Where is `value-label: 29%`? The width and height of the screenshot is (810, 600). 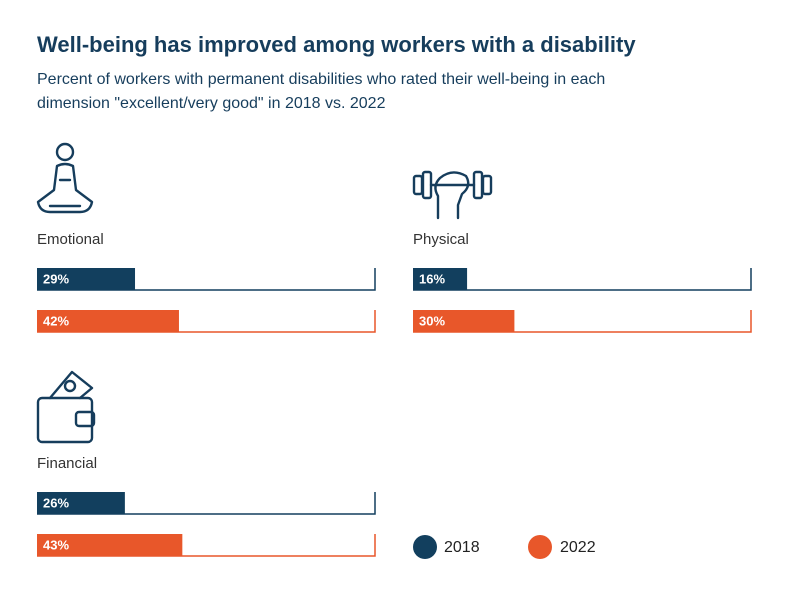
value-label: 29% is located at coordinates (56, 278).